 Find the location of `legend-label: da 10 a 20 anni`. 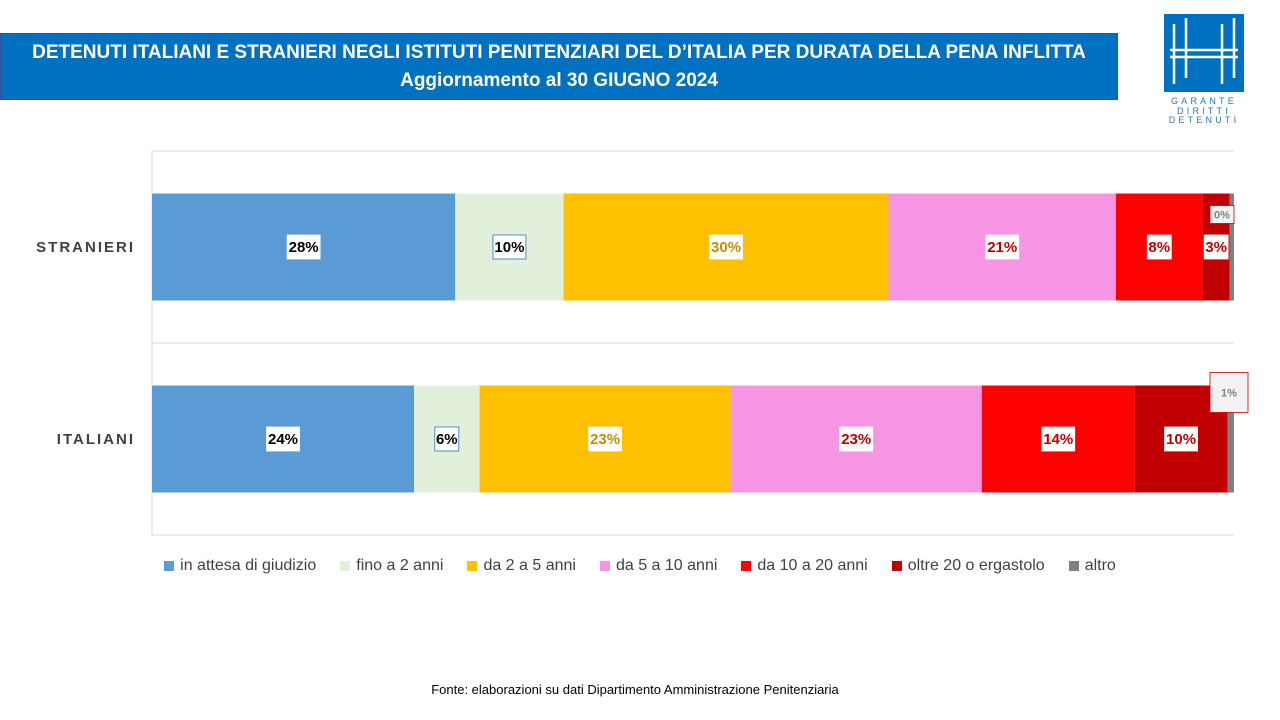

legend-label: da 10 a 20 anni is located at coordinates (812, 565).